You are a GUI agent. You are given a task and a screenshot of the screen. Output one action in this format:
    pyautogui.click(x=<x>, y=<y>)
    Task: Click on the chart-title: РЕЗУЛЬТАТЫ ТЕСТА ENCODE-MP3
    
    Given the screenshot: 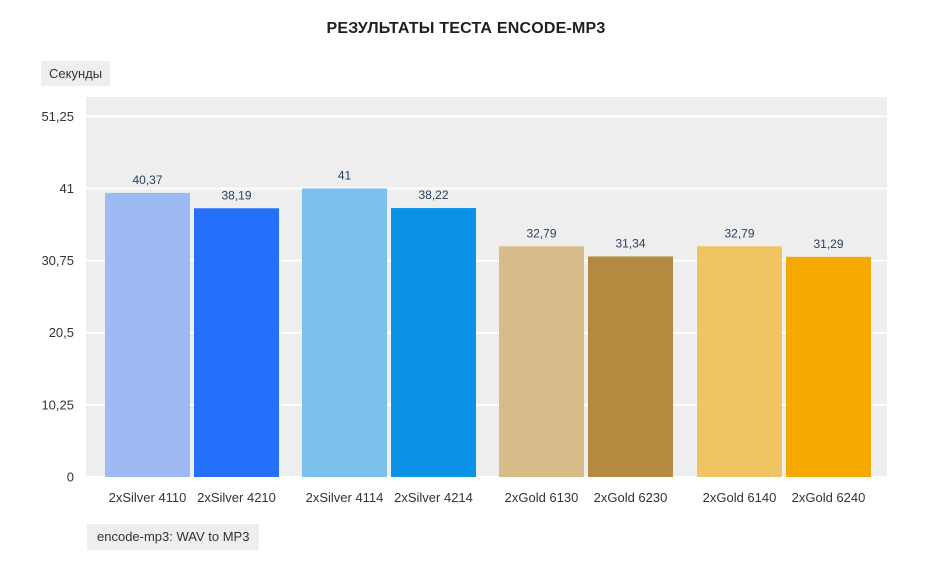 What is the action you would take?
    pyautogui.click(x=466, y=28)
    